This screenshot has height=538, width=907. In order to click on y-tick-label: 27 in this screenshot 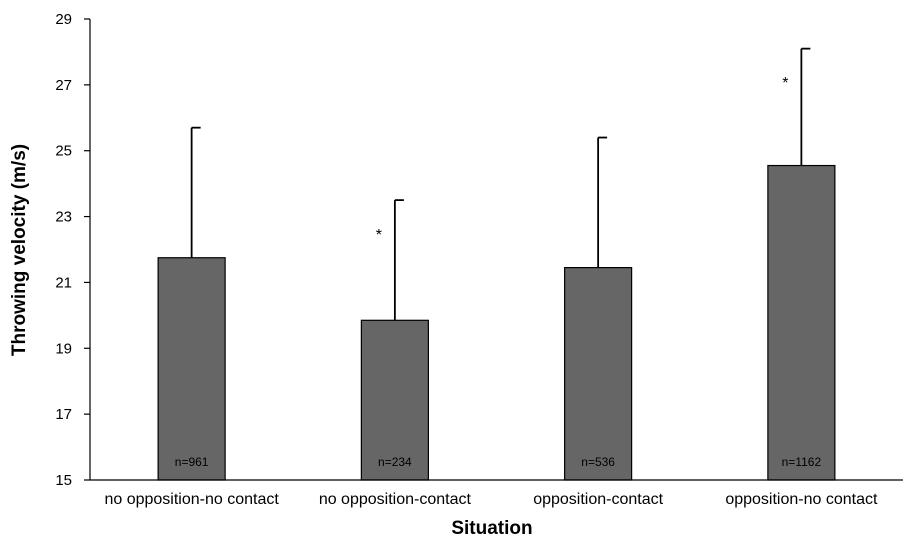, I will do `click(63, 85)`.